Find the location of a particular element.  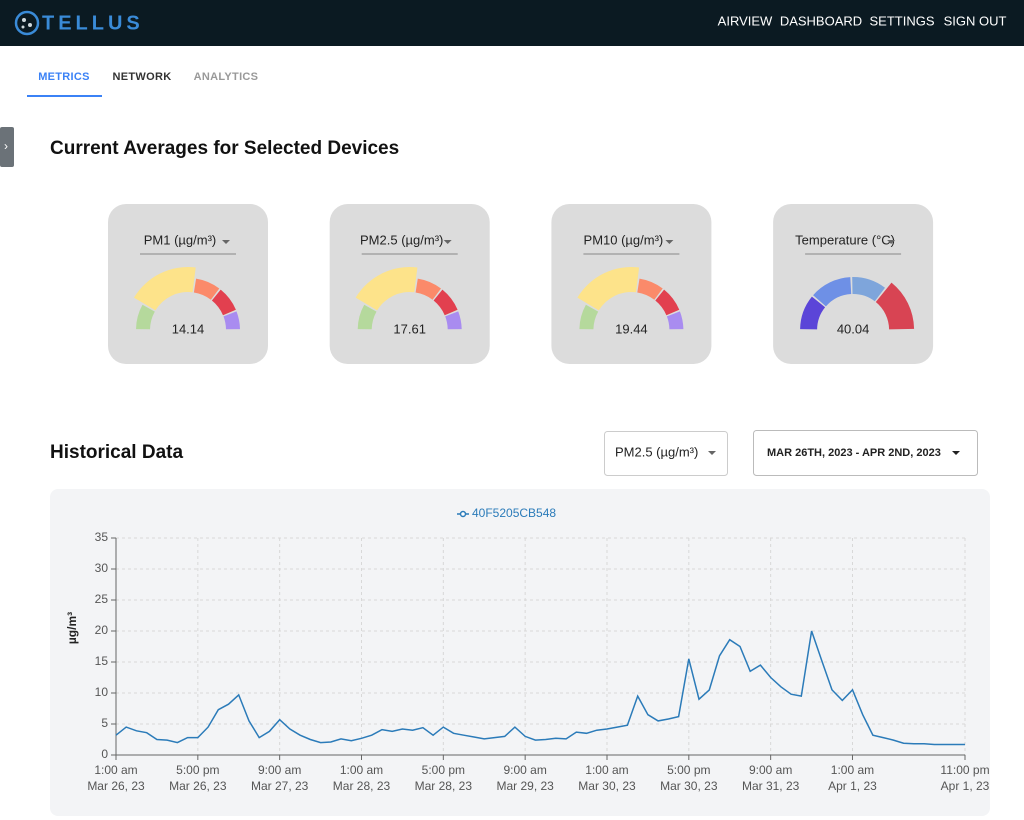

y-tick-label: 35 is located at coordinates (102, 537).